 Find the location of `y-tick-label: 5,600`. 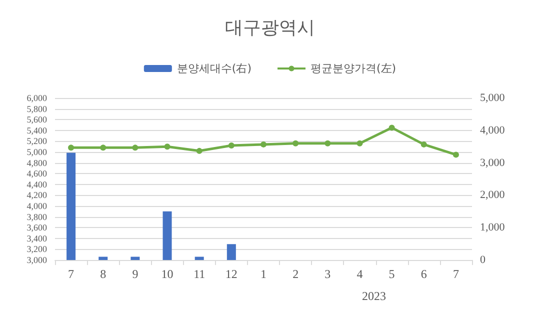

y-tick-label: 5,600 is located at coordinates (37, 119).